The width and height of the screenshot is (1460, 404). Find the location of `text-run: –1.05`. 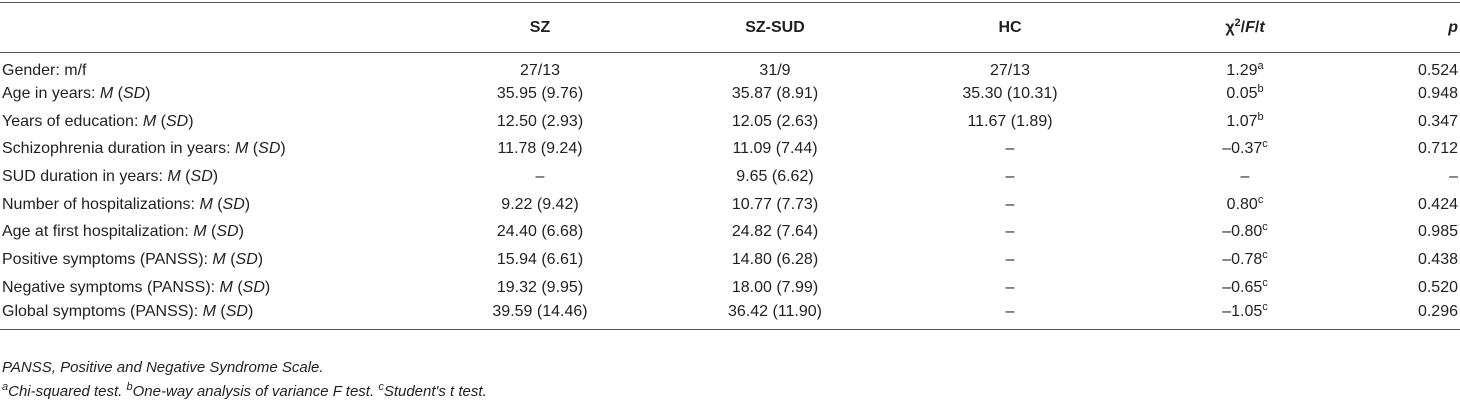

text-run: –1.05 is located at coordinates (1242, 312).